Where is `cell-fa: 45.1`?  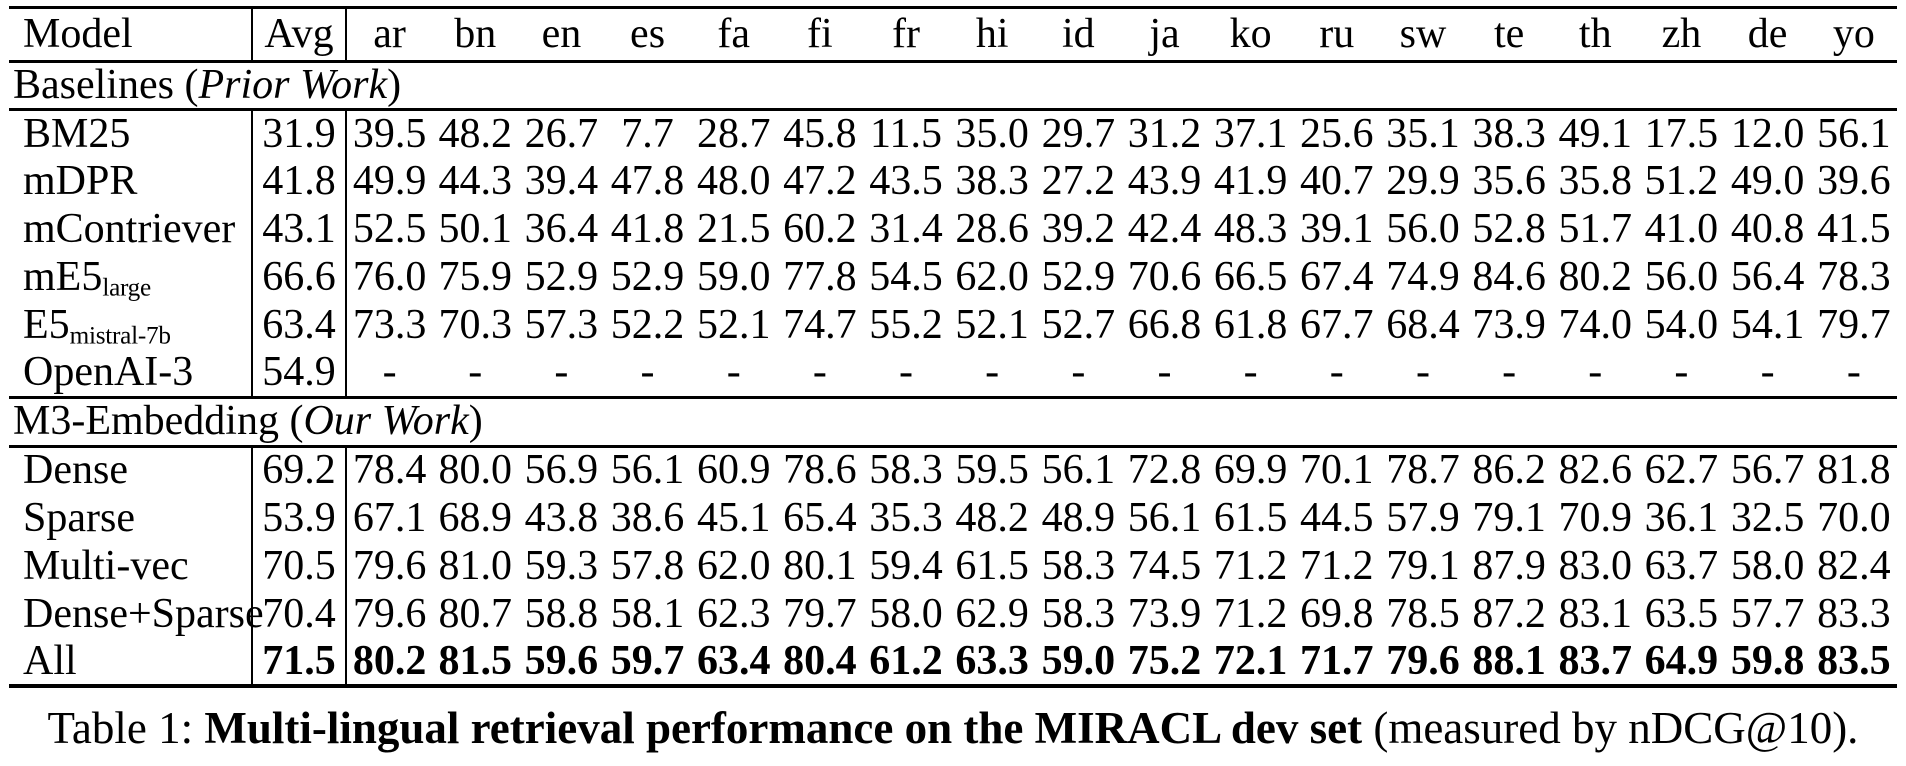 cell-fa: 45.1 is located at coordinates (733, 517).